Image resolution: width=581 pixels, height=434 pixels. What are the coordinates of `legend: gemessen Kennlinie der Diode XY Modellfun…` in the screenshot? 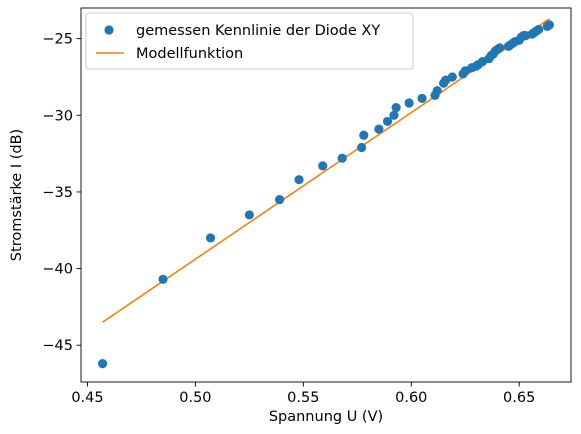 It's located at (249, 41).